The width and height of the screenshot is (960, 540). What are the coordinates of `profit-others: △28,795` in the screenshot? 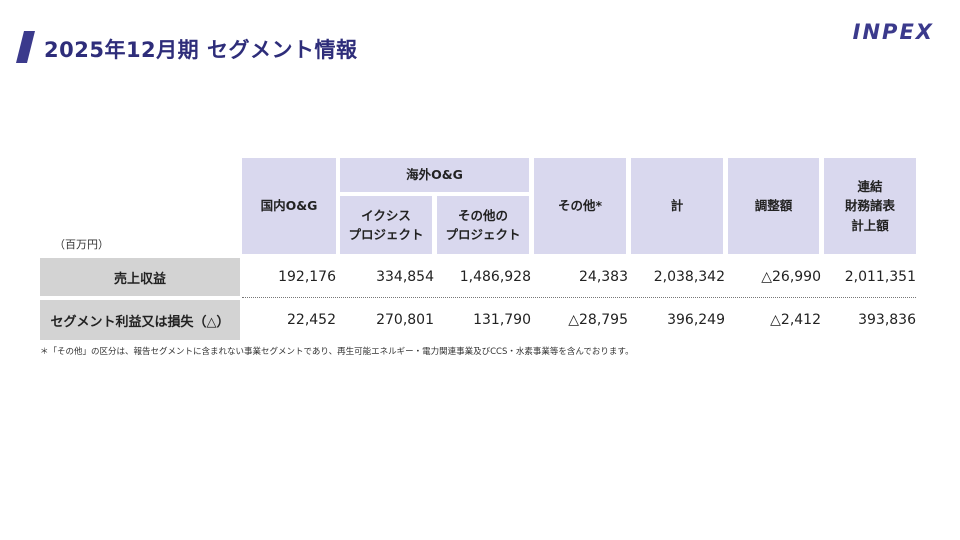 It's located at (598, 320).